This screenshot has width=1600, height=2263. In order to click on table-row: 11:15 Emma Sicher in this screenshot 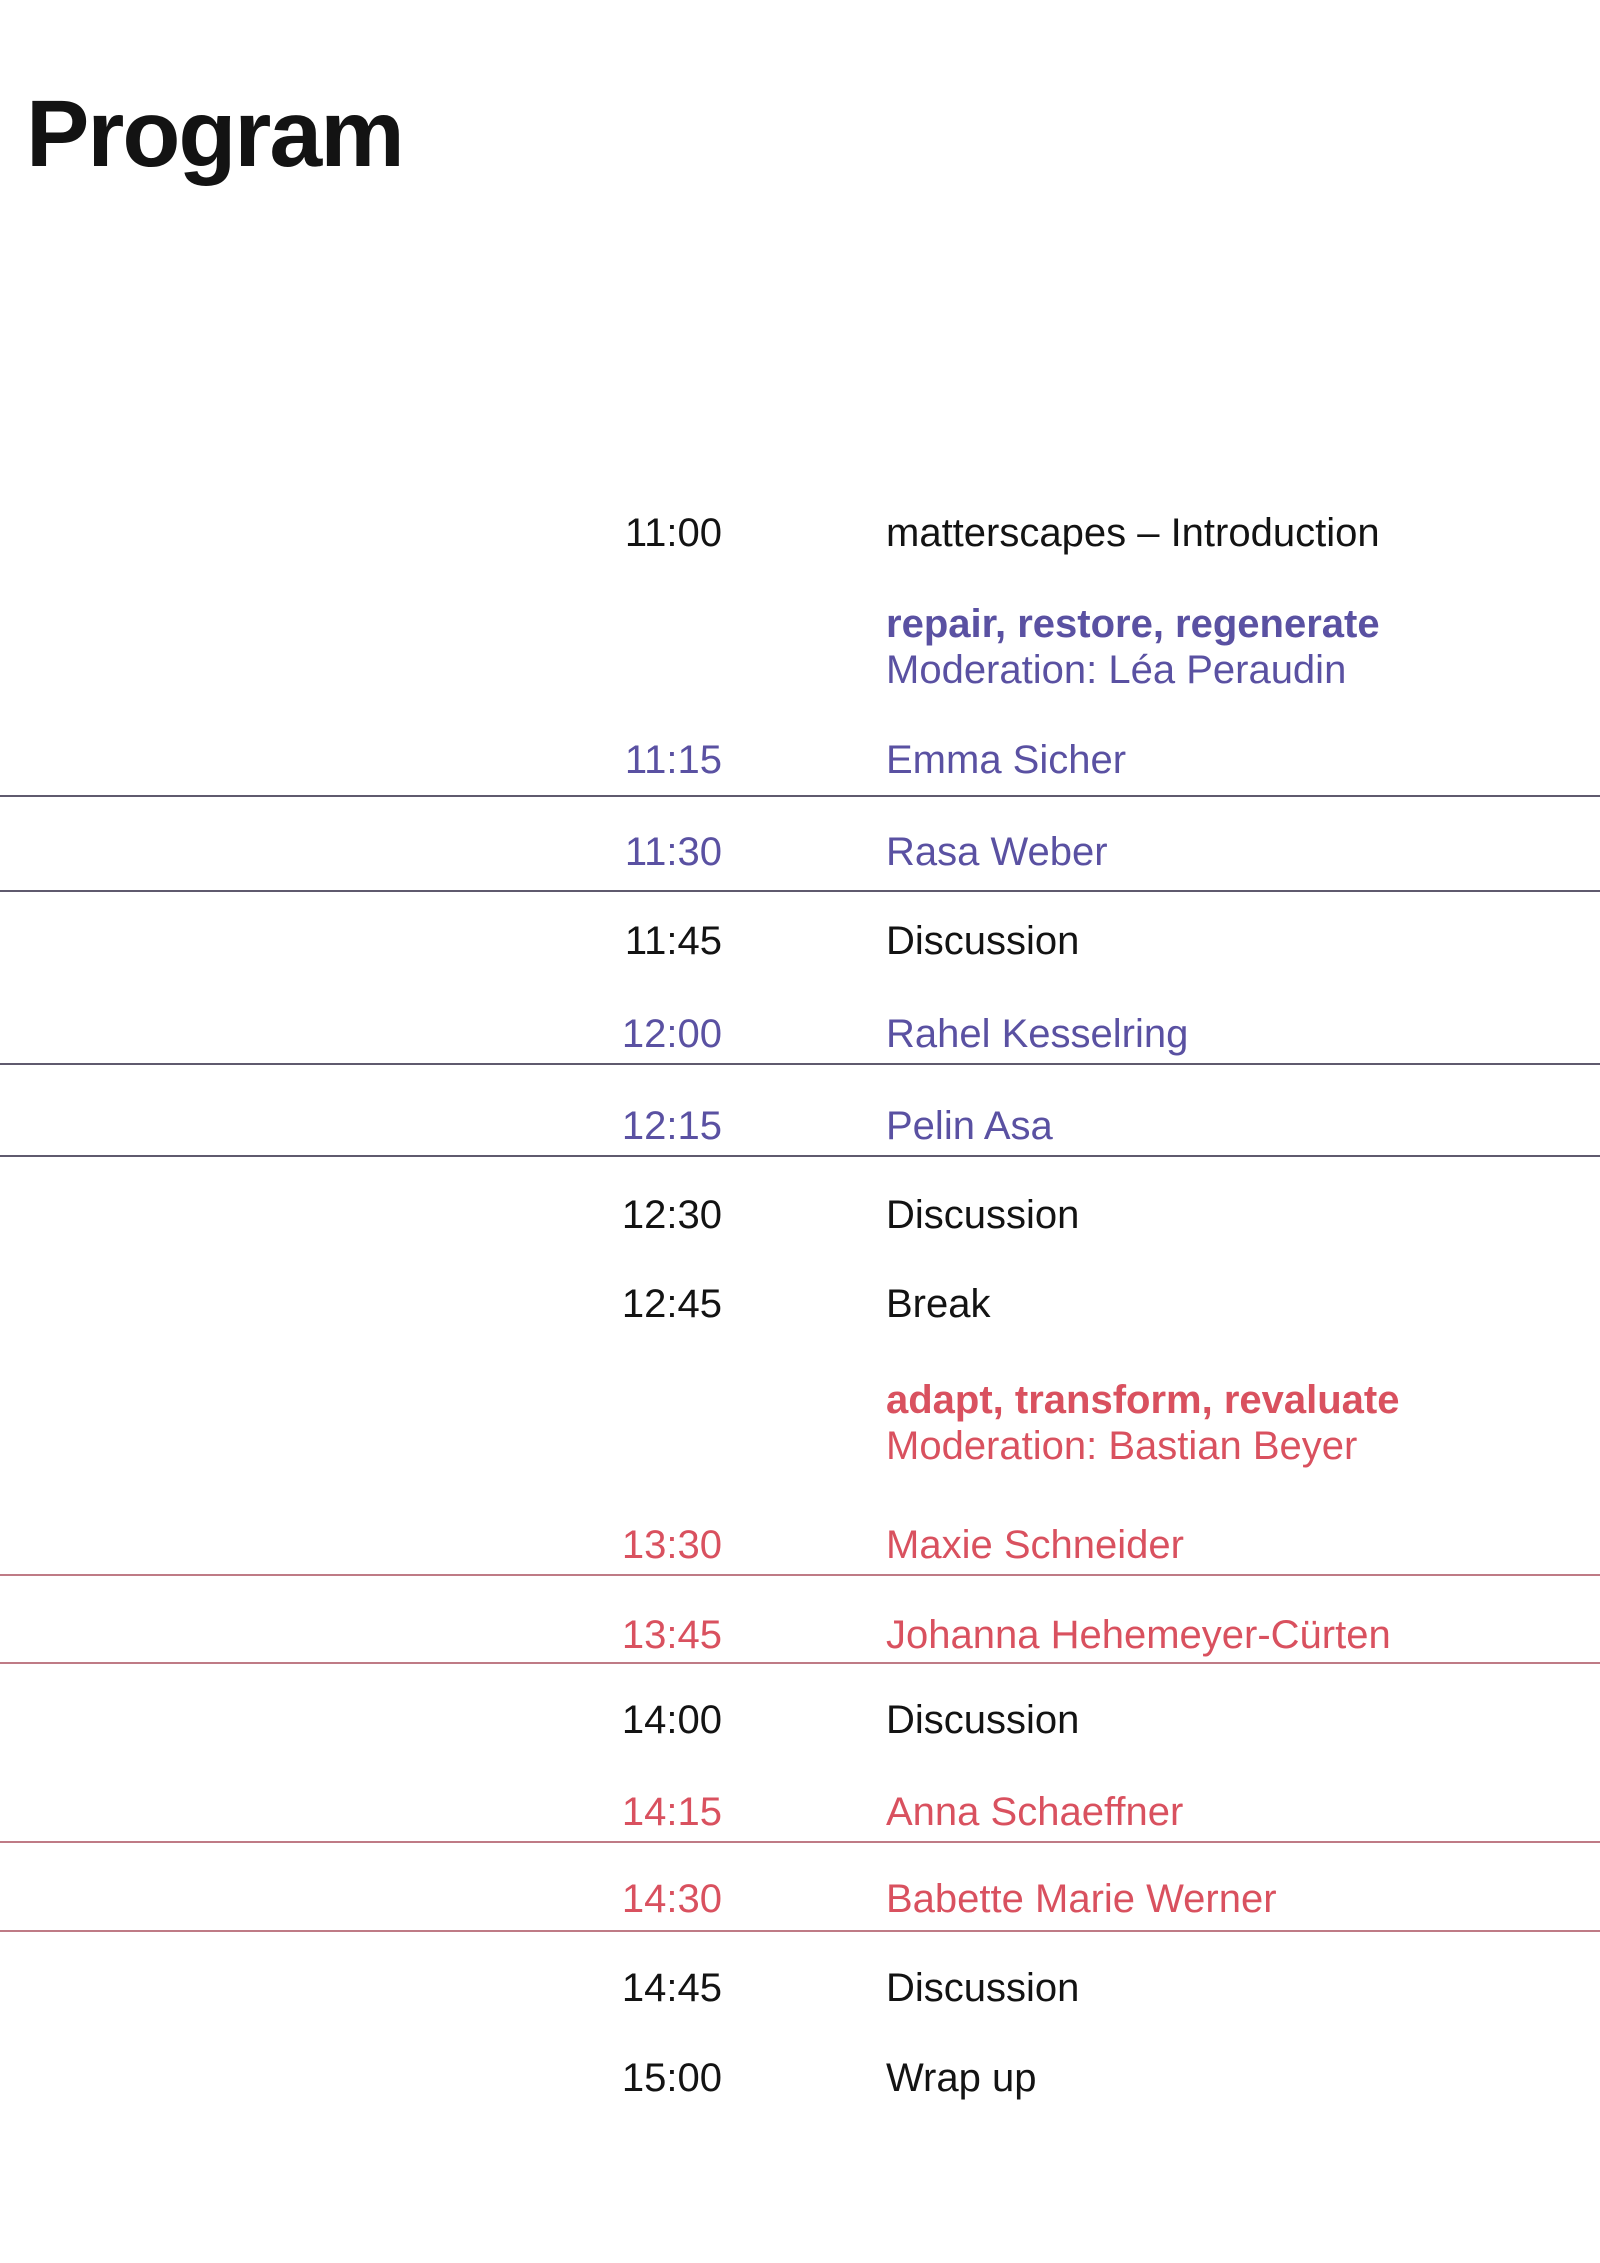, I will do `click(800, 760)`.